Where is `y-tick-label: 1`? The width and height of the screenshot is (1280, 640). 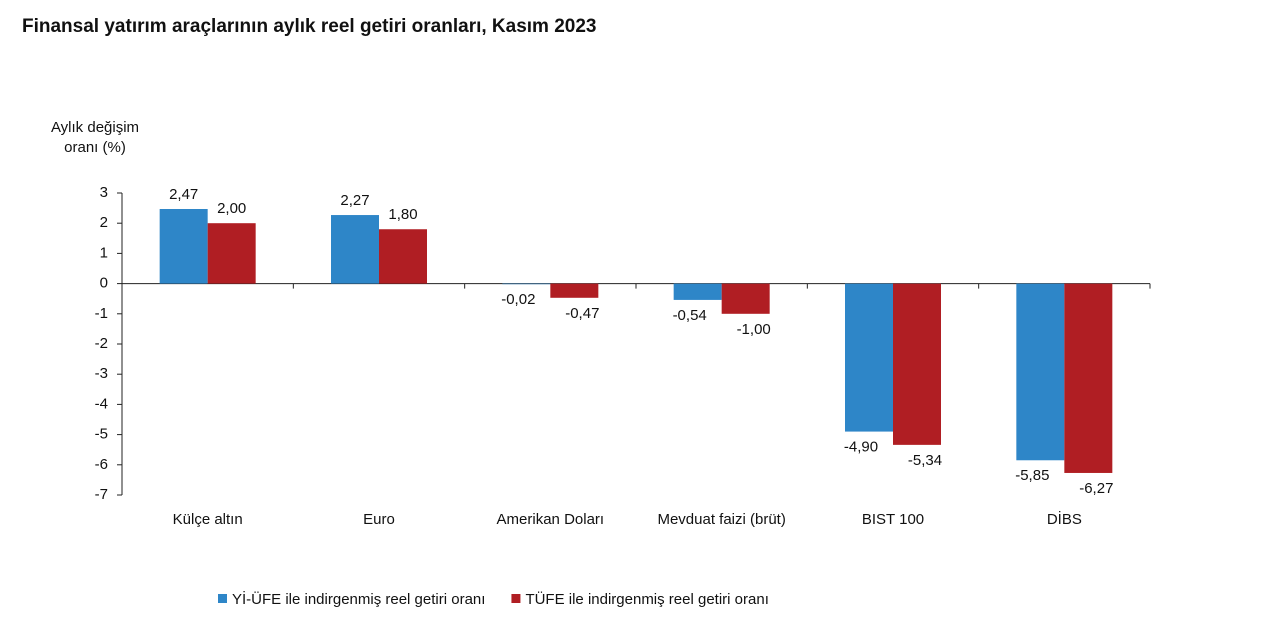
y-tick-label: 1 is located at coordinates (104, 252).